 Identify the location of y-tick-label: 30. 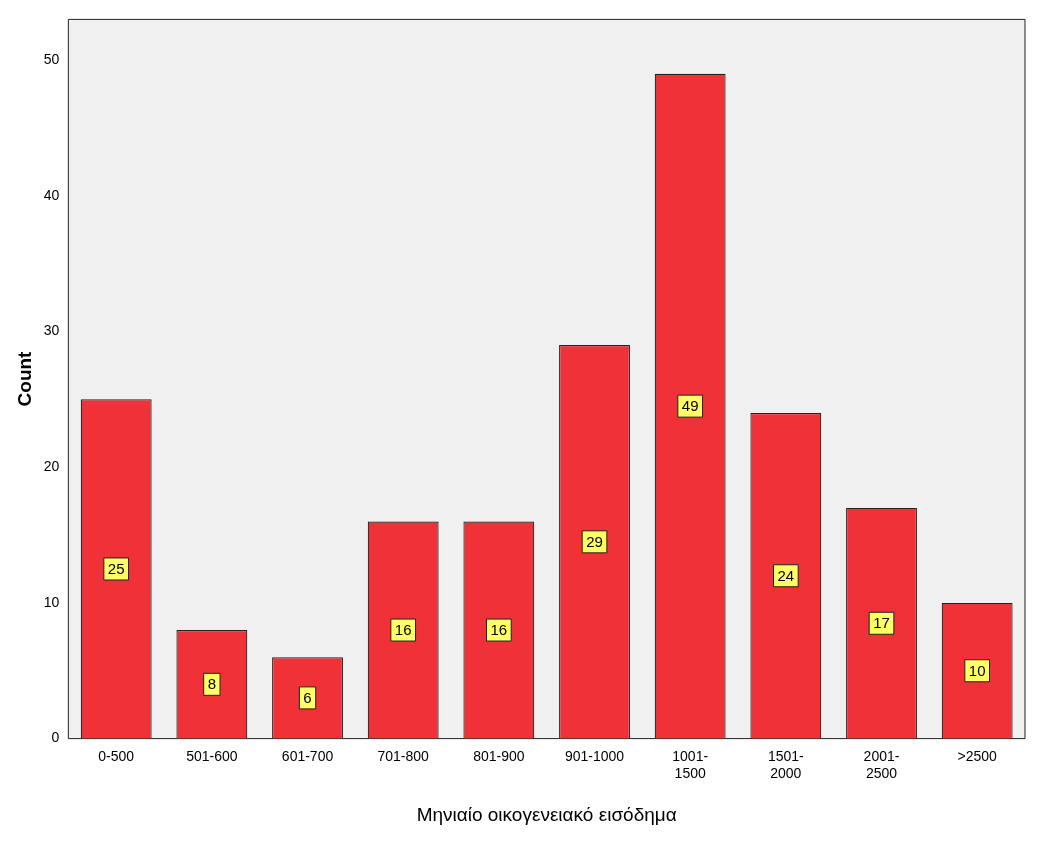
(51, 330).